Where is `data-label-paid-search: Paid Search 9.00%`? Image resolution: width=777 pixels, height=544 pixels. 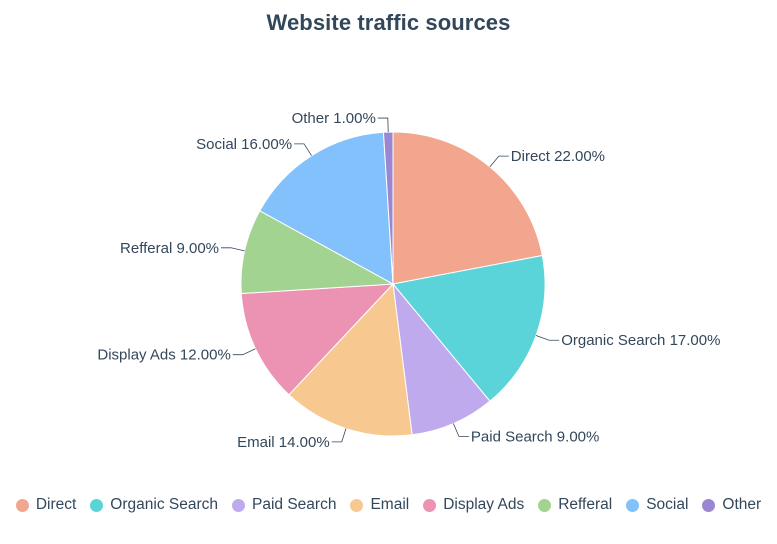
data-label-paid-search: Paid Search 9.00% is located at coordinates (535, 436).